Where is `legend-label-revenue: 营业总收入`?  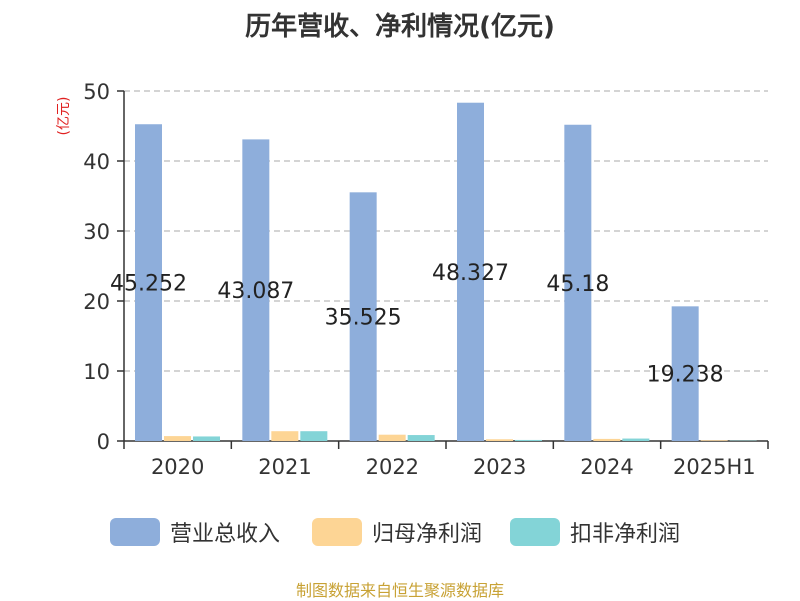 legend-label-revenue: 营业总收入 is located at coordinates (225, 532).